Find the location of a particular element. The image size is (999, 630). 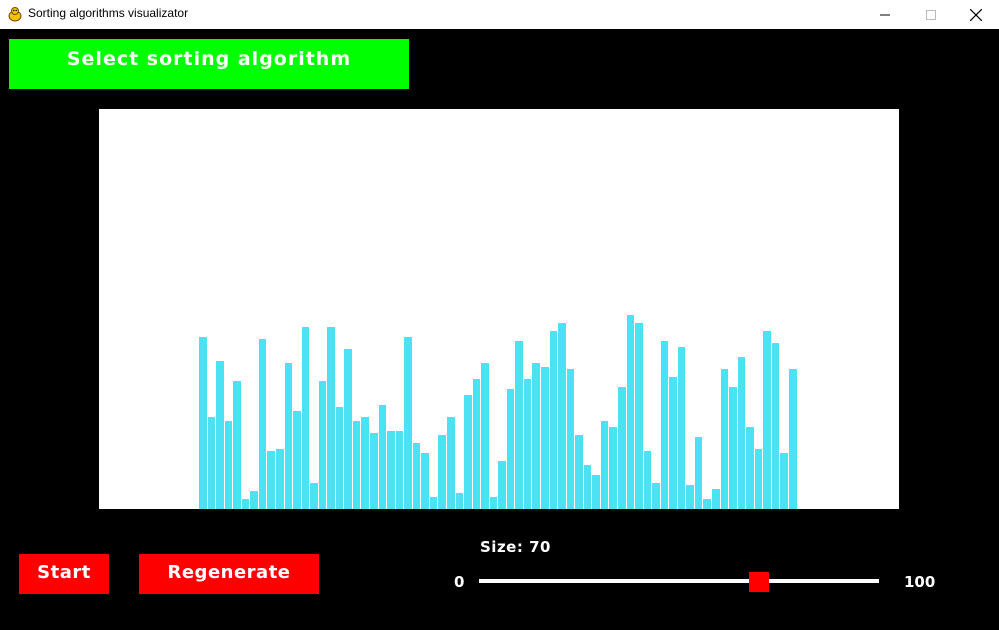

size-slider-track is located at coordinates (679, 581).